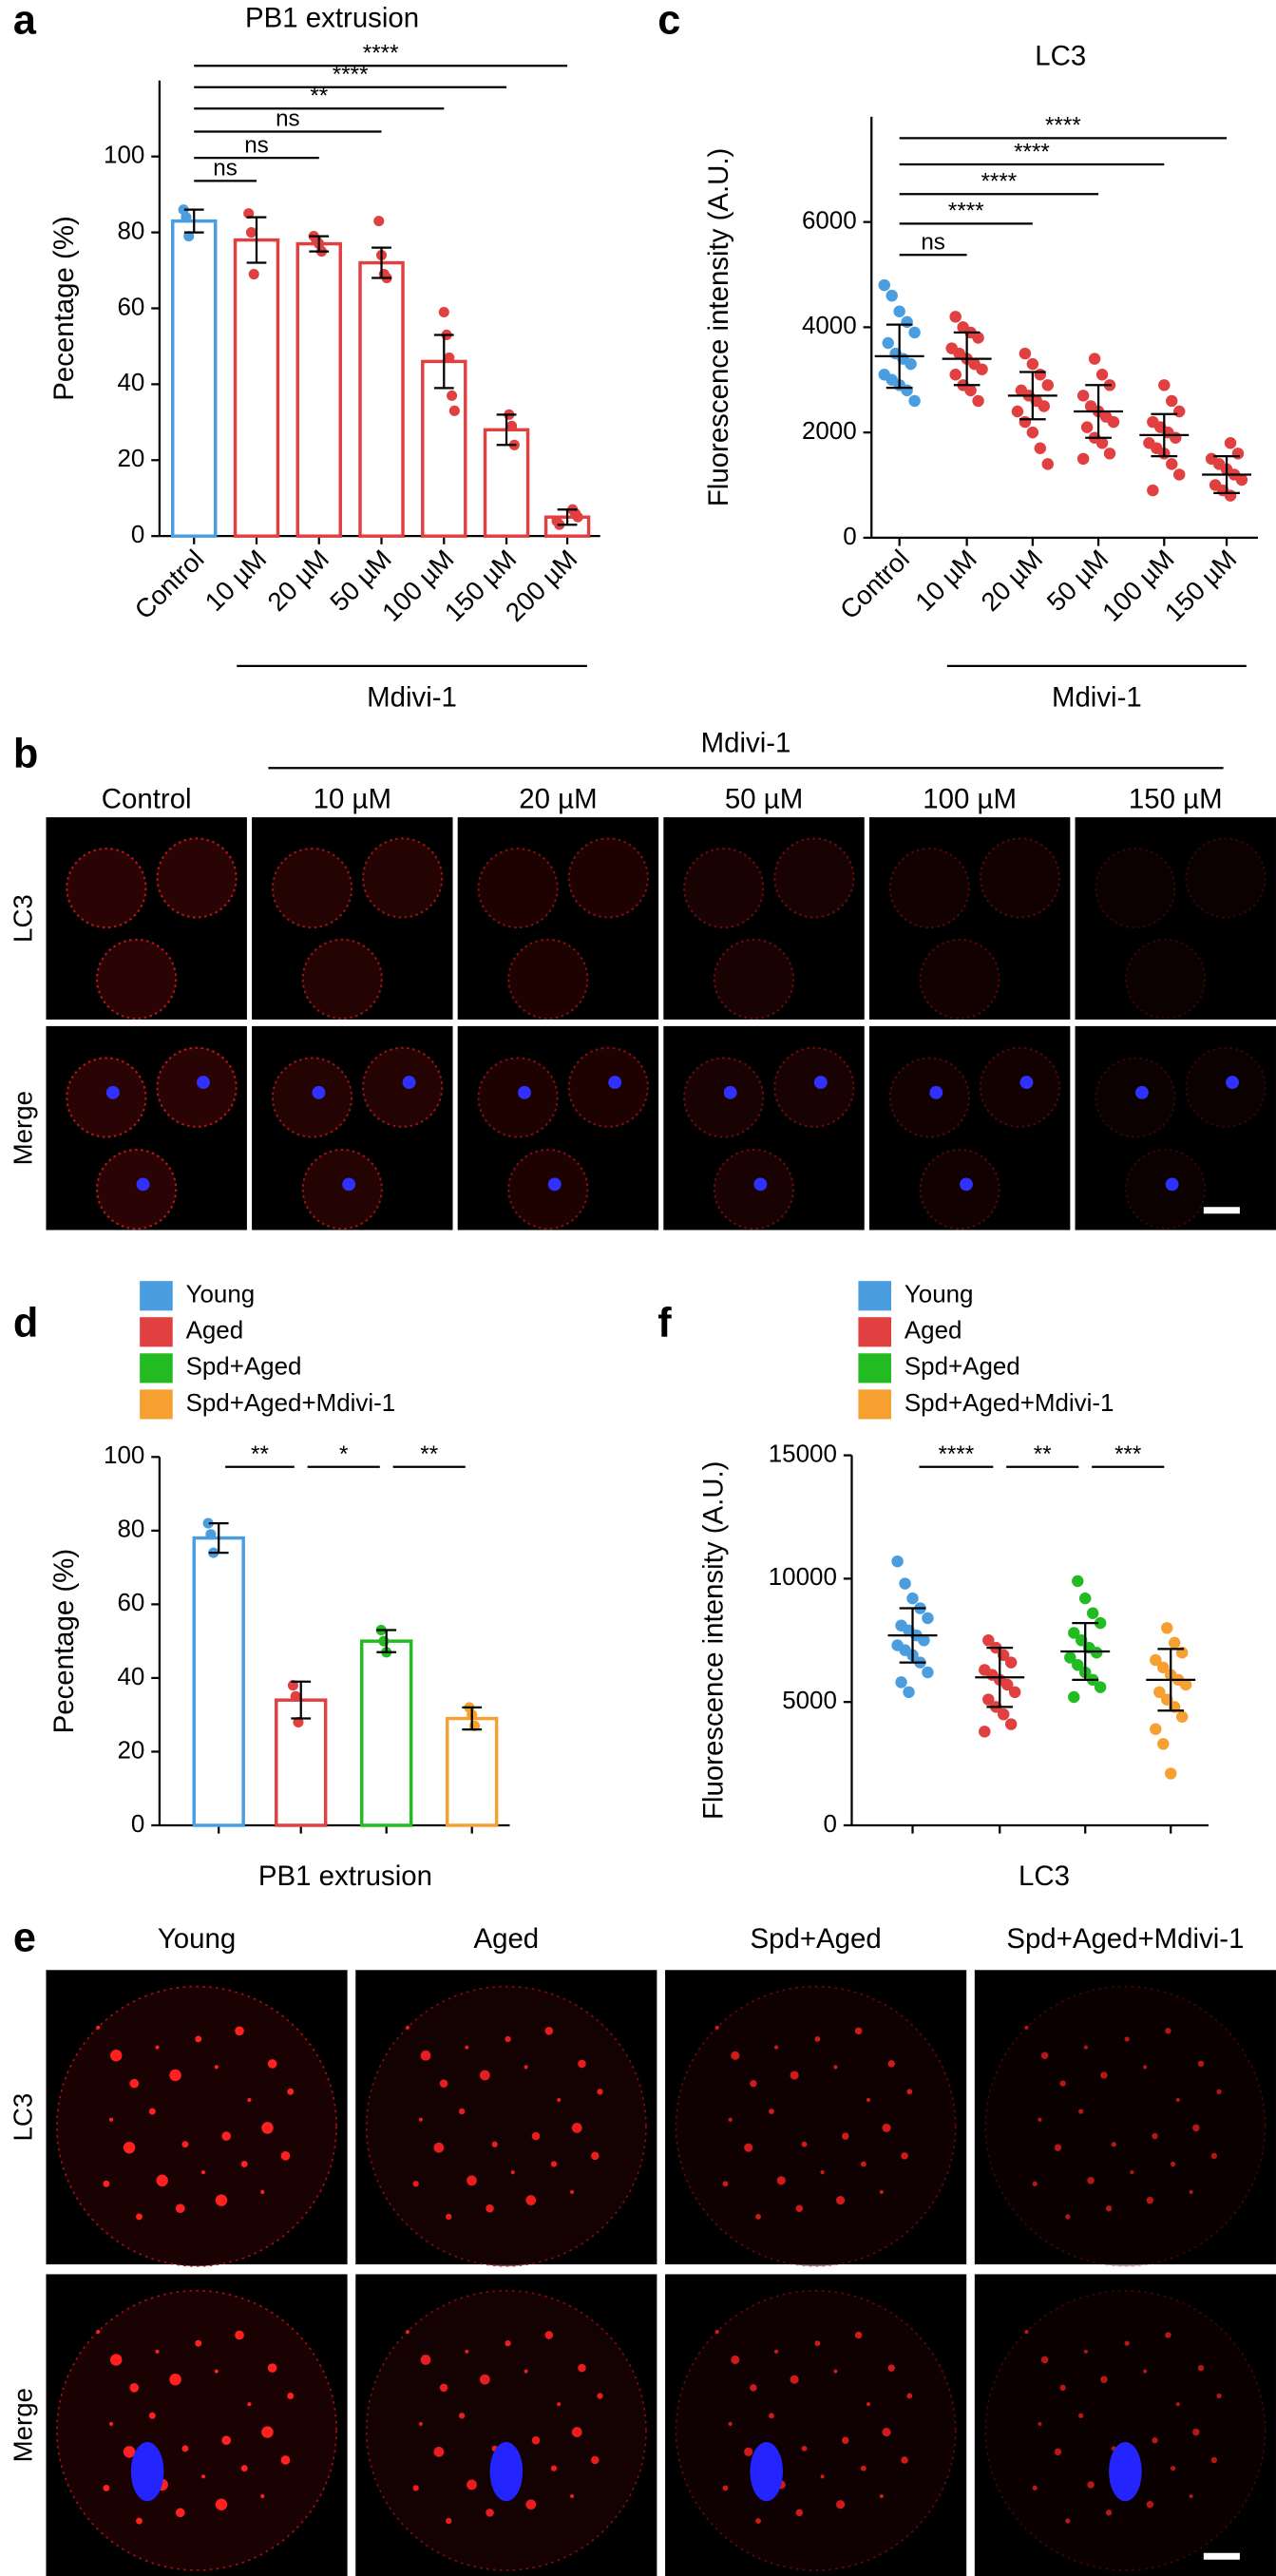 The width and height of the screenshot is (1276, 2576). I want to click on y-axis-label: Pecentage (%), so click(64, 1641).